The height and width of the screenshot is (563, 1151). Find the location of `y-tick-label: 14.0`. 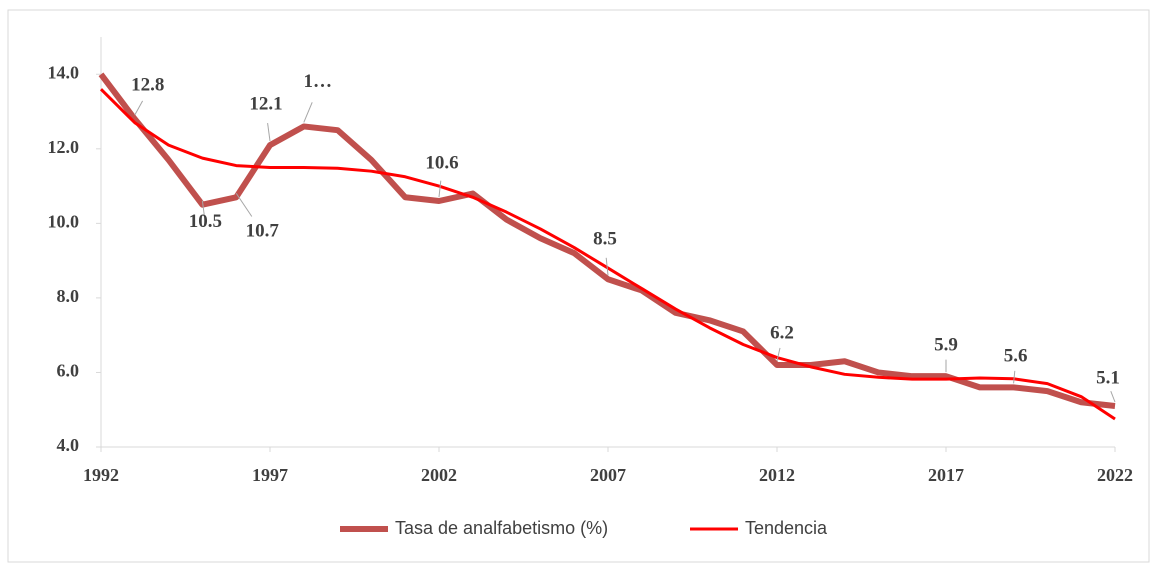

y-tick-label: 14.0 is located at coordinates (64, 72).